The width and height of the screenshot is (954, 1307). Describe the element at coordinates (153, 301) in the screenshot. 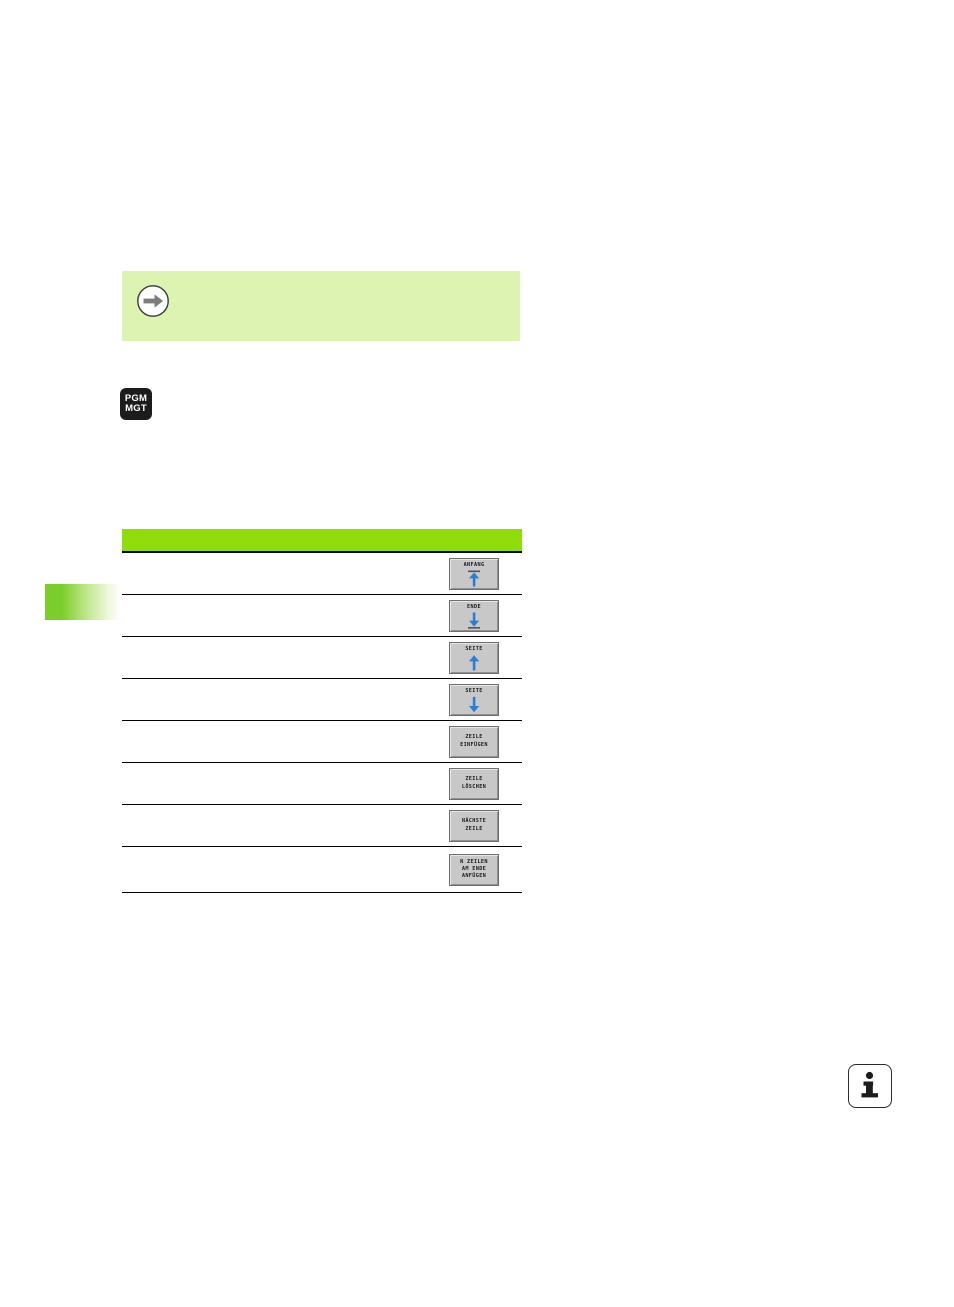

I see `arrow-right-circle-icon` at that location.